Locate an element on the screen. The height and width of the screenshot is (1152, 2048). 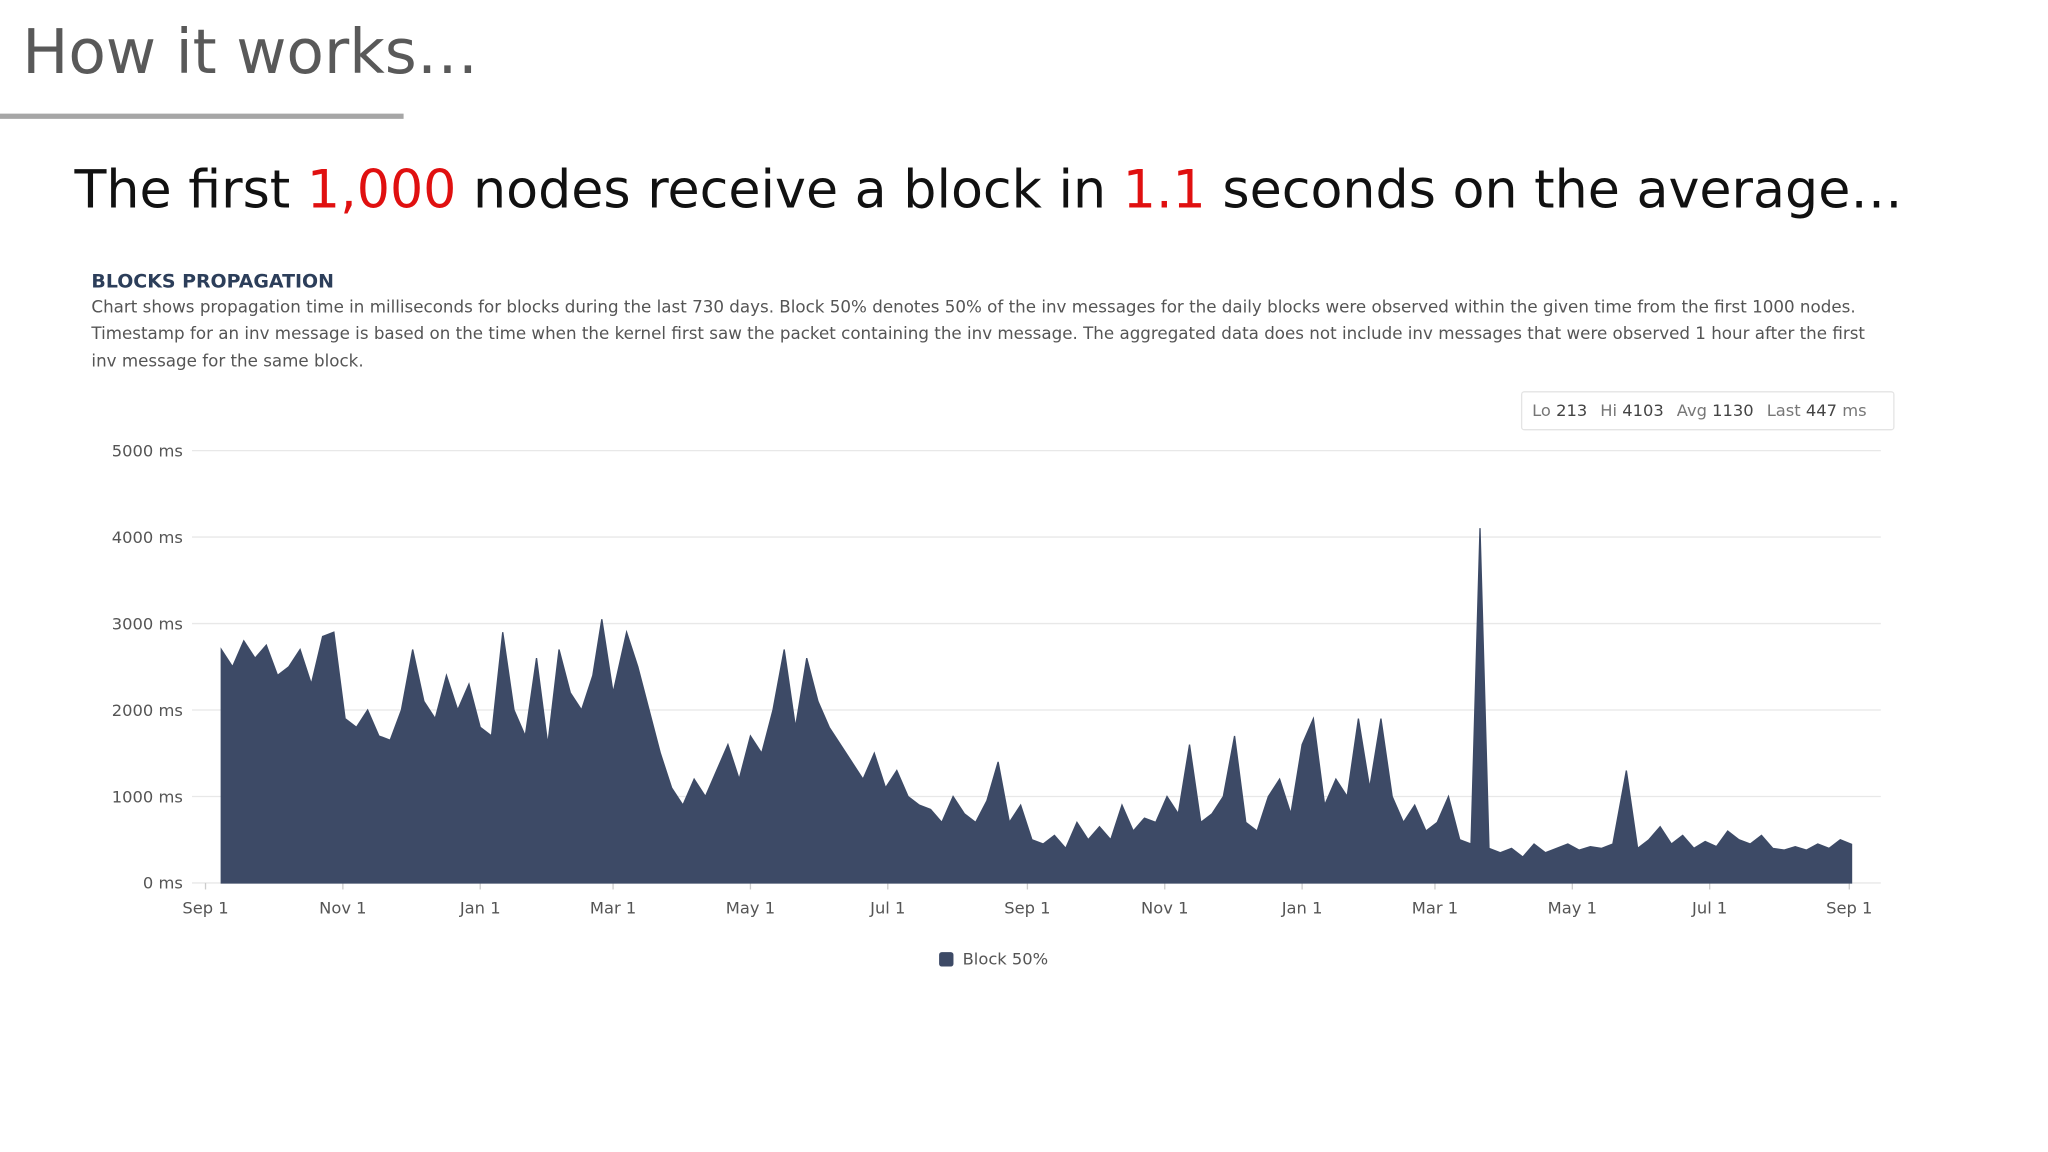
y-tick-label: 2000 ms is located at coordinates (147, 710).